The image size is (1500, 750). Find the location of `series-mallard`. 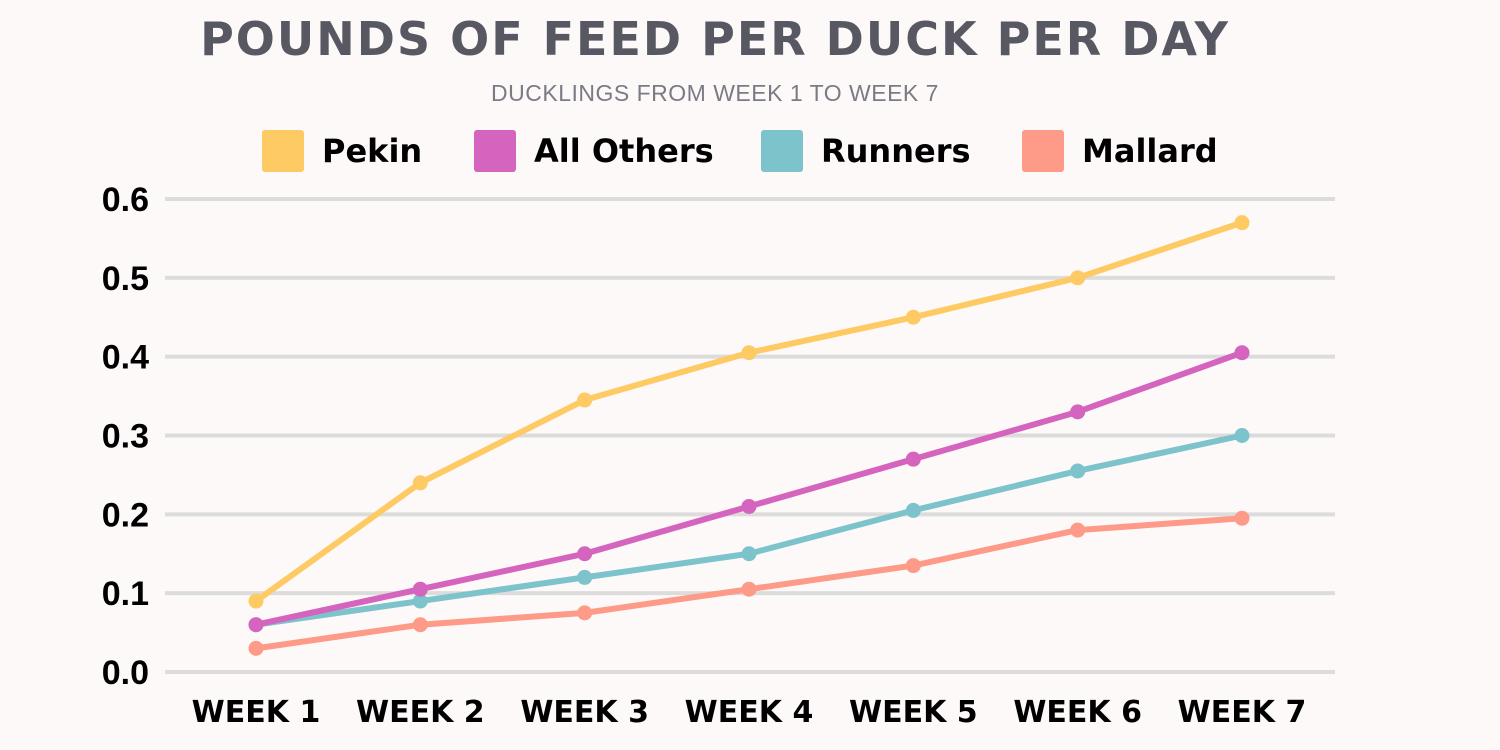

series-mallard is located at coordinates (749, 583).